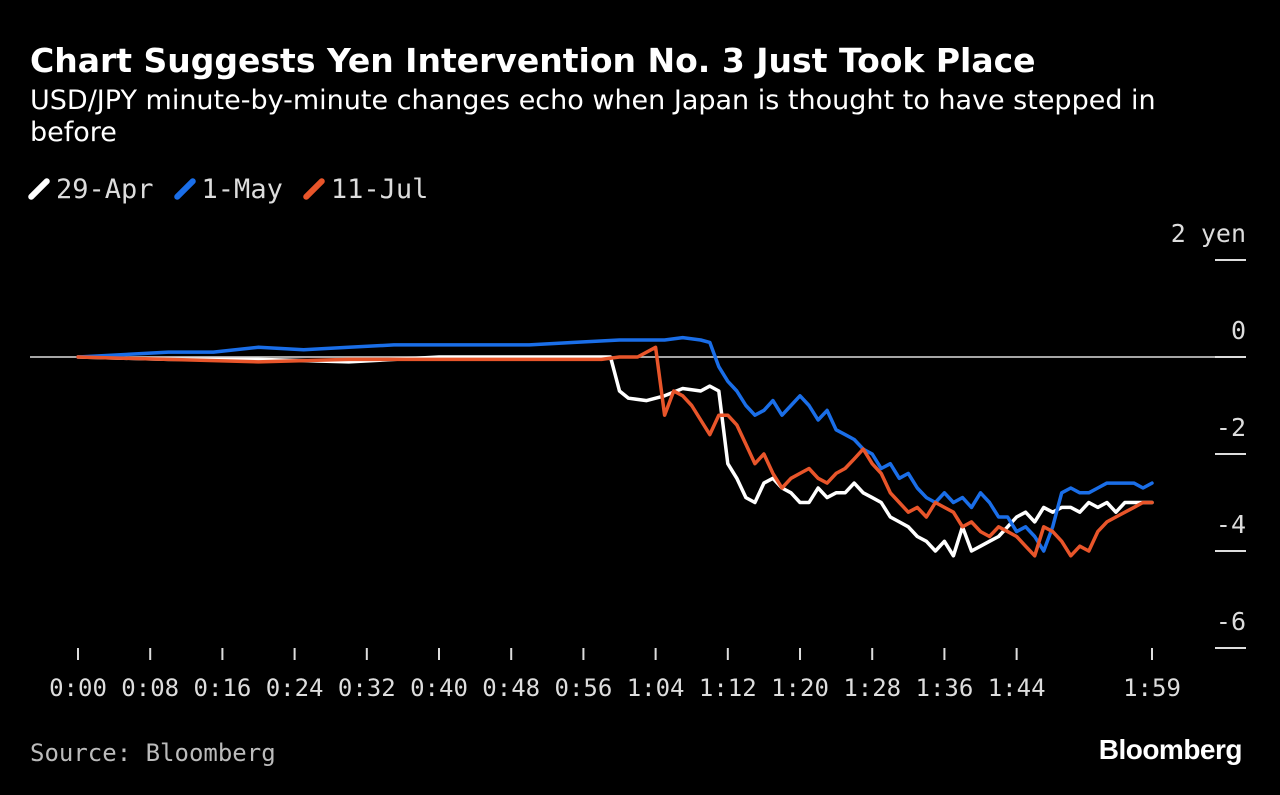  I want to click on x-tick-label: 1:59, so click(1152, 688).